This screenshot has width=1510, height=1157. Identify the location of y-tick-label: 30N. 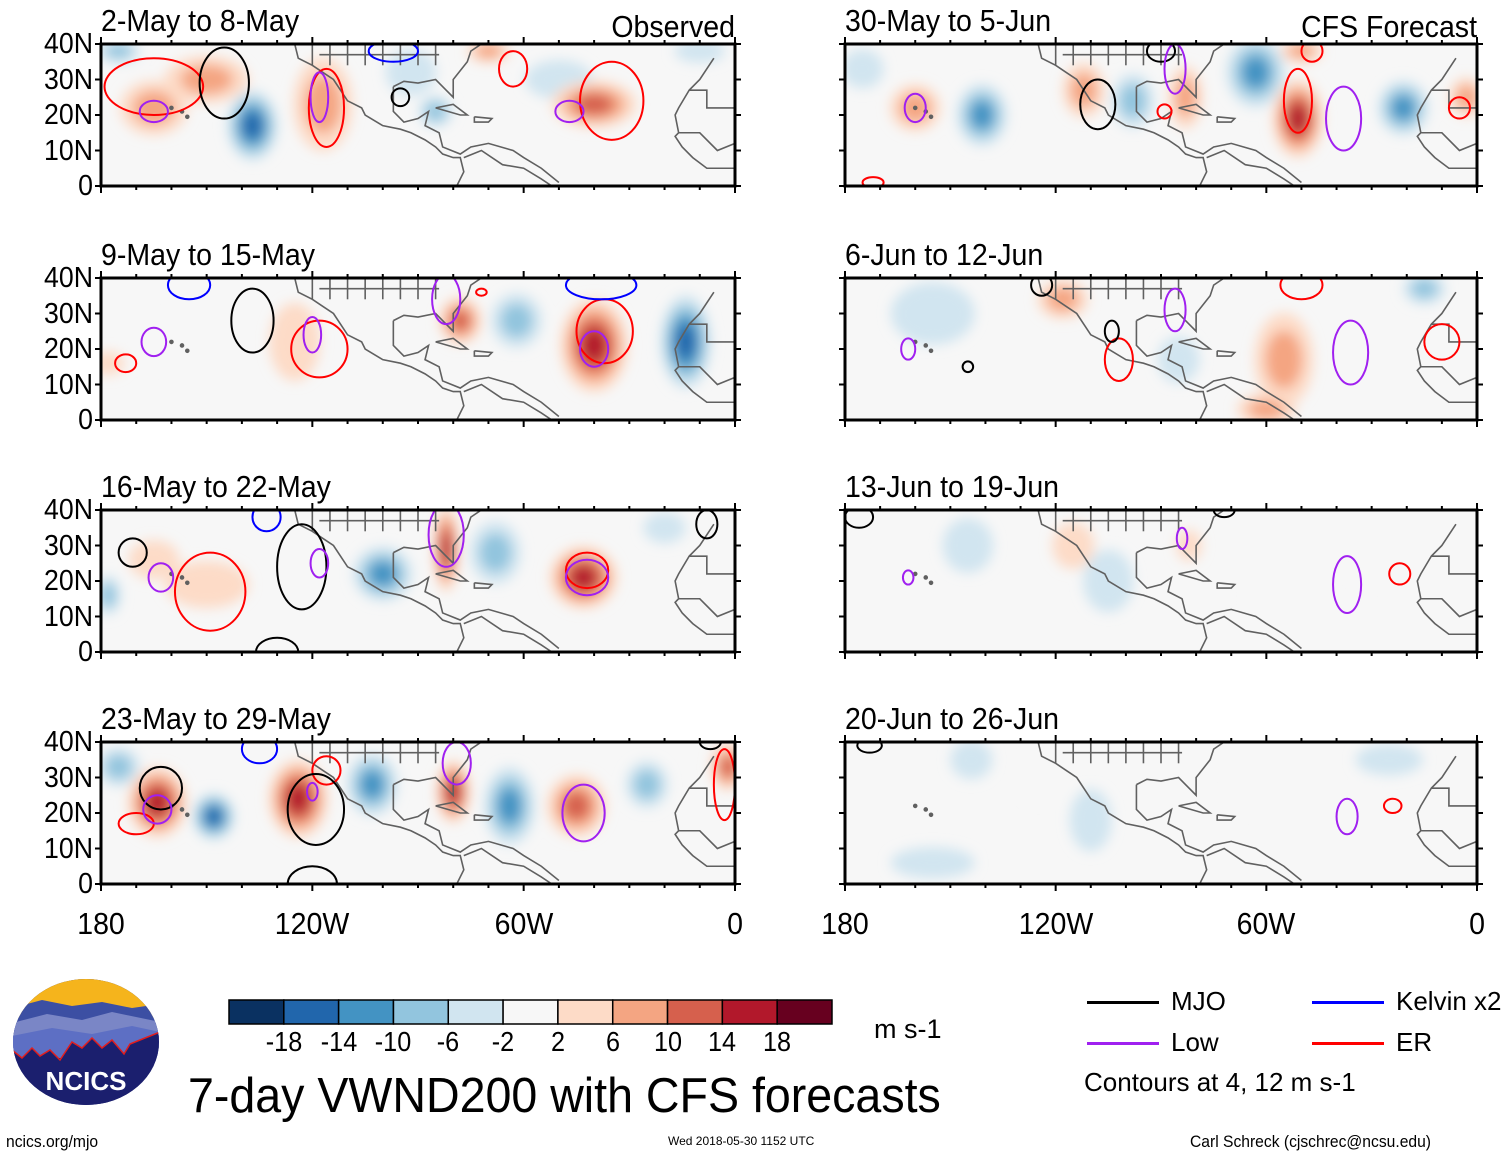
(68, 777).